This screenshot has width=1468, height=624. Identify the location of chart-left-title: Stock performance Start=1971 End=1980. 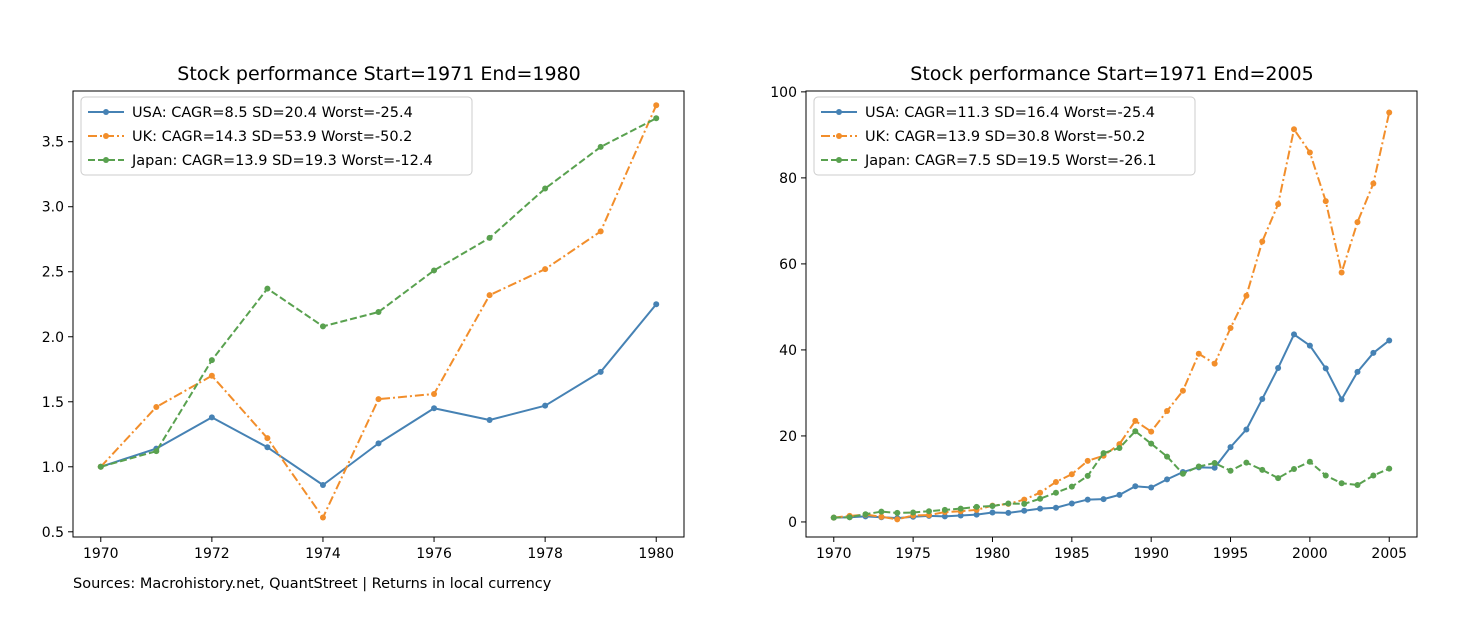
(378, 74).